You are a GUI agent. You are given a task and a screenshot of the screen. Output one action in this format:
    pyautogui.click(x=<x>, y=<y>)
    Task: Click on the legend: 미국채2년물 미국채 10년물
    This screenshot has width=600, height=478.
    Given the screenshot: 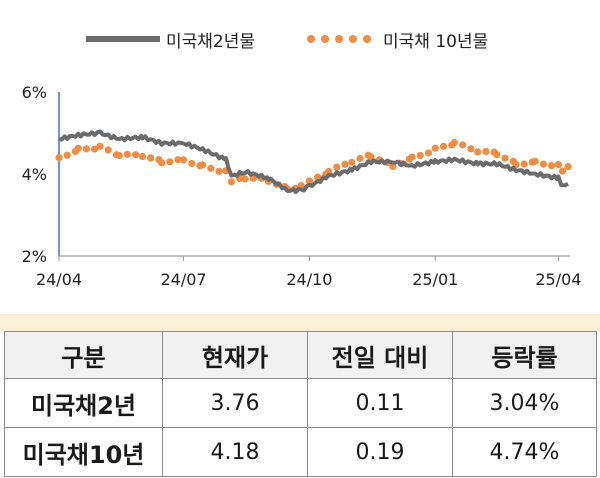 What is the action you would take?
    pyautogui.click(x=300, y=39)
    